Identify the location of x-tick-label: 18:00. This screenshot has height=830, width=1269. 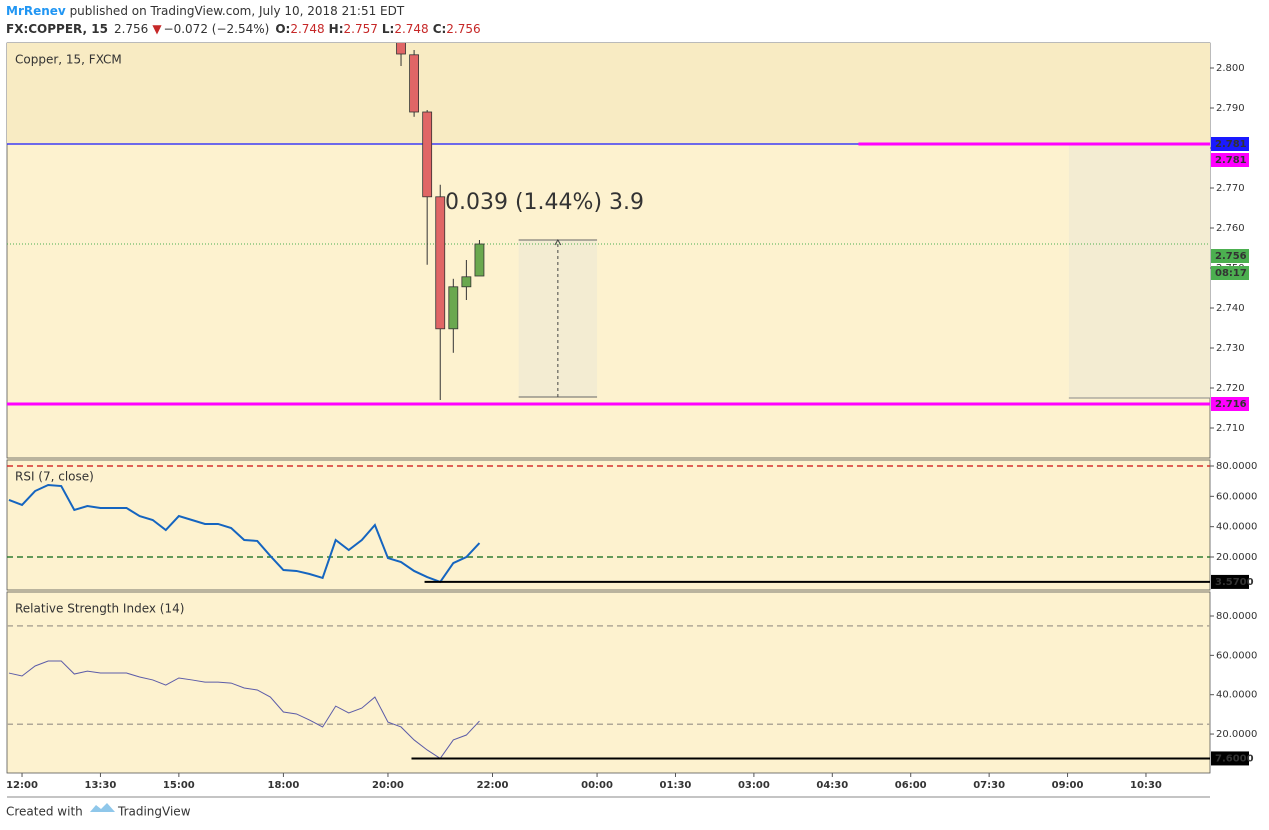
(283, 785).